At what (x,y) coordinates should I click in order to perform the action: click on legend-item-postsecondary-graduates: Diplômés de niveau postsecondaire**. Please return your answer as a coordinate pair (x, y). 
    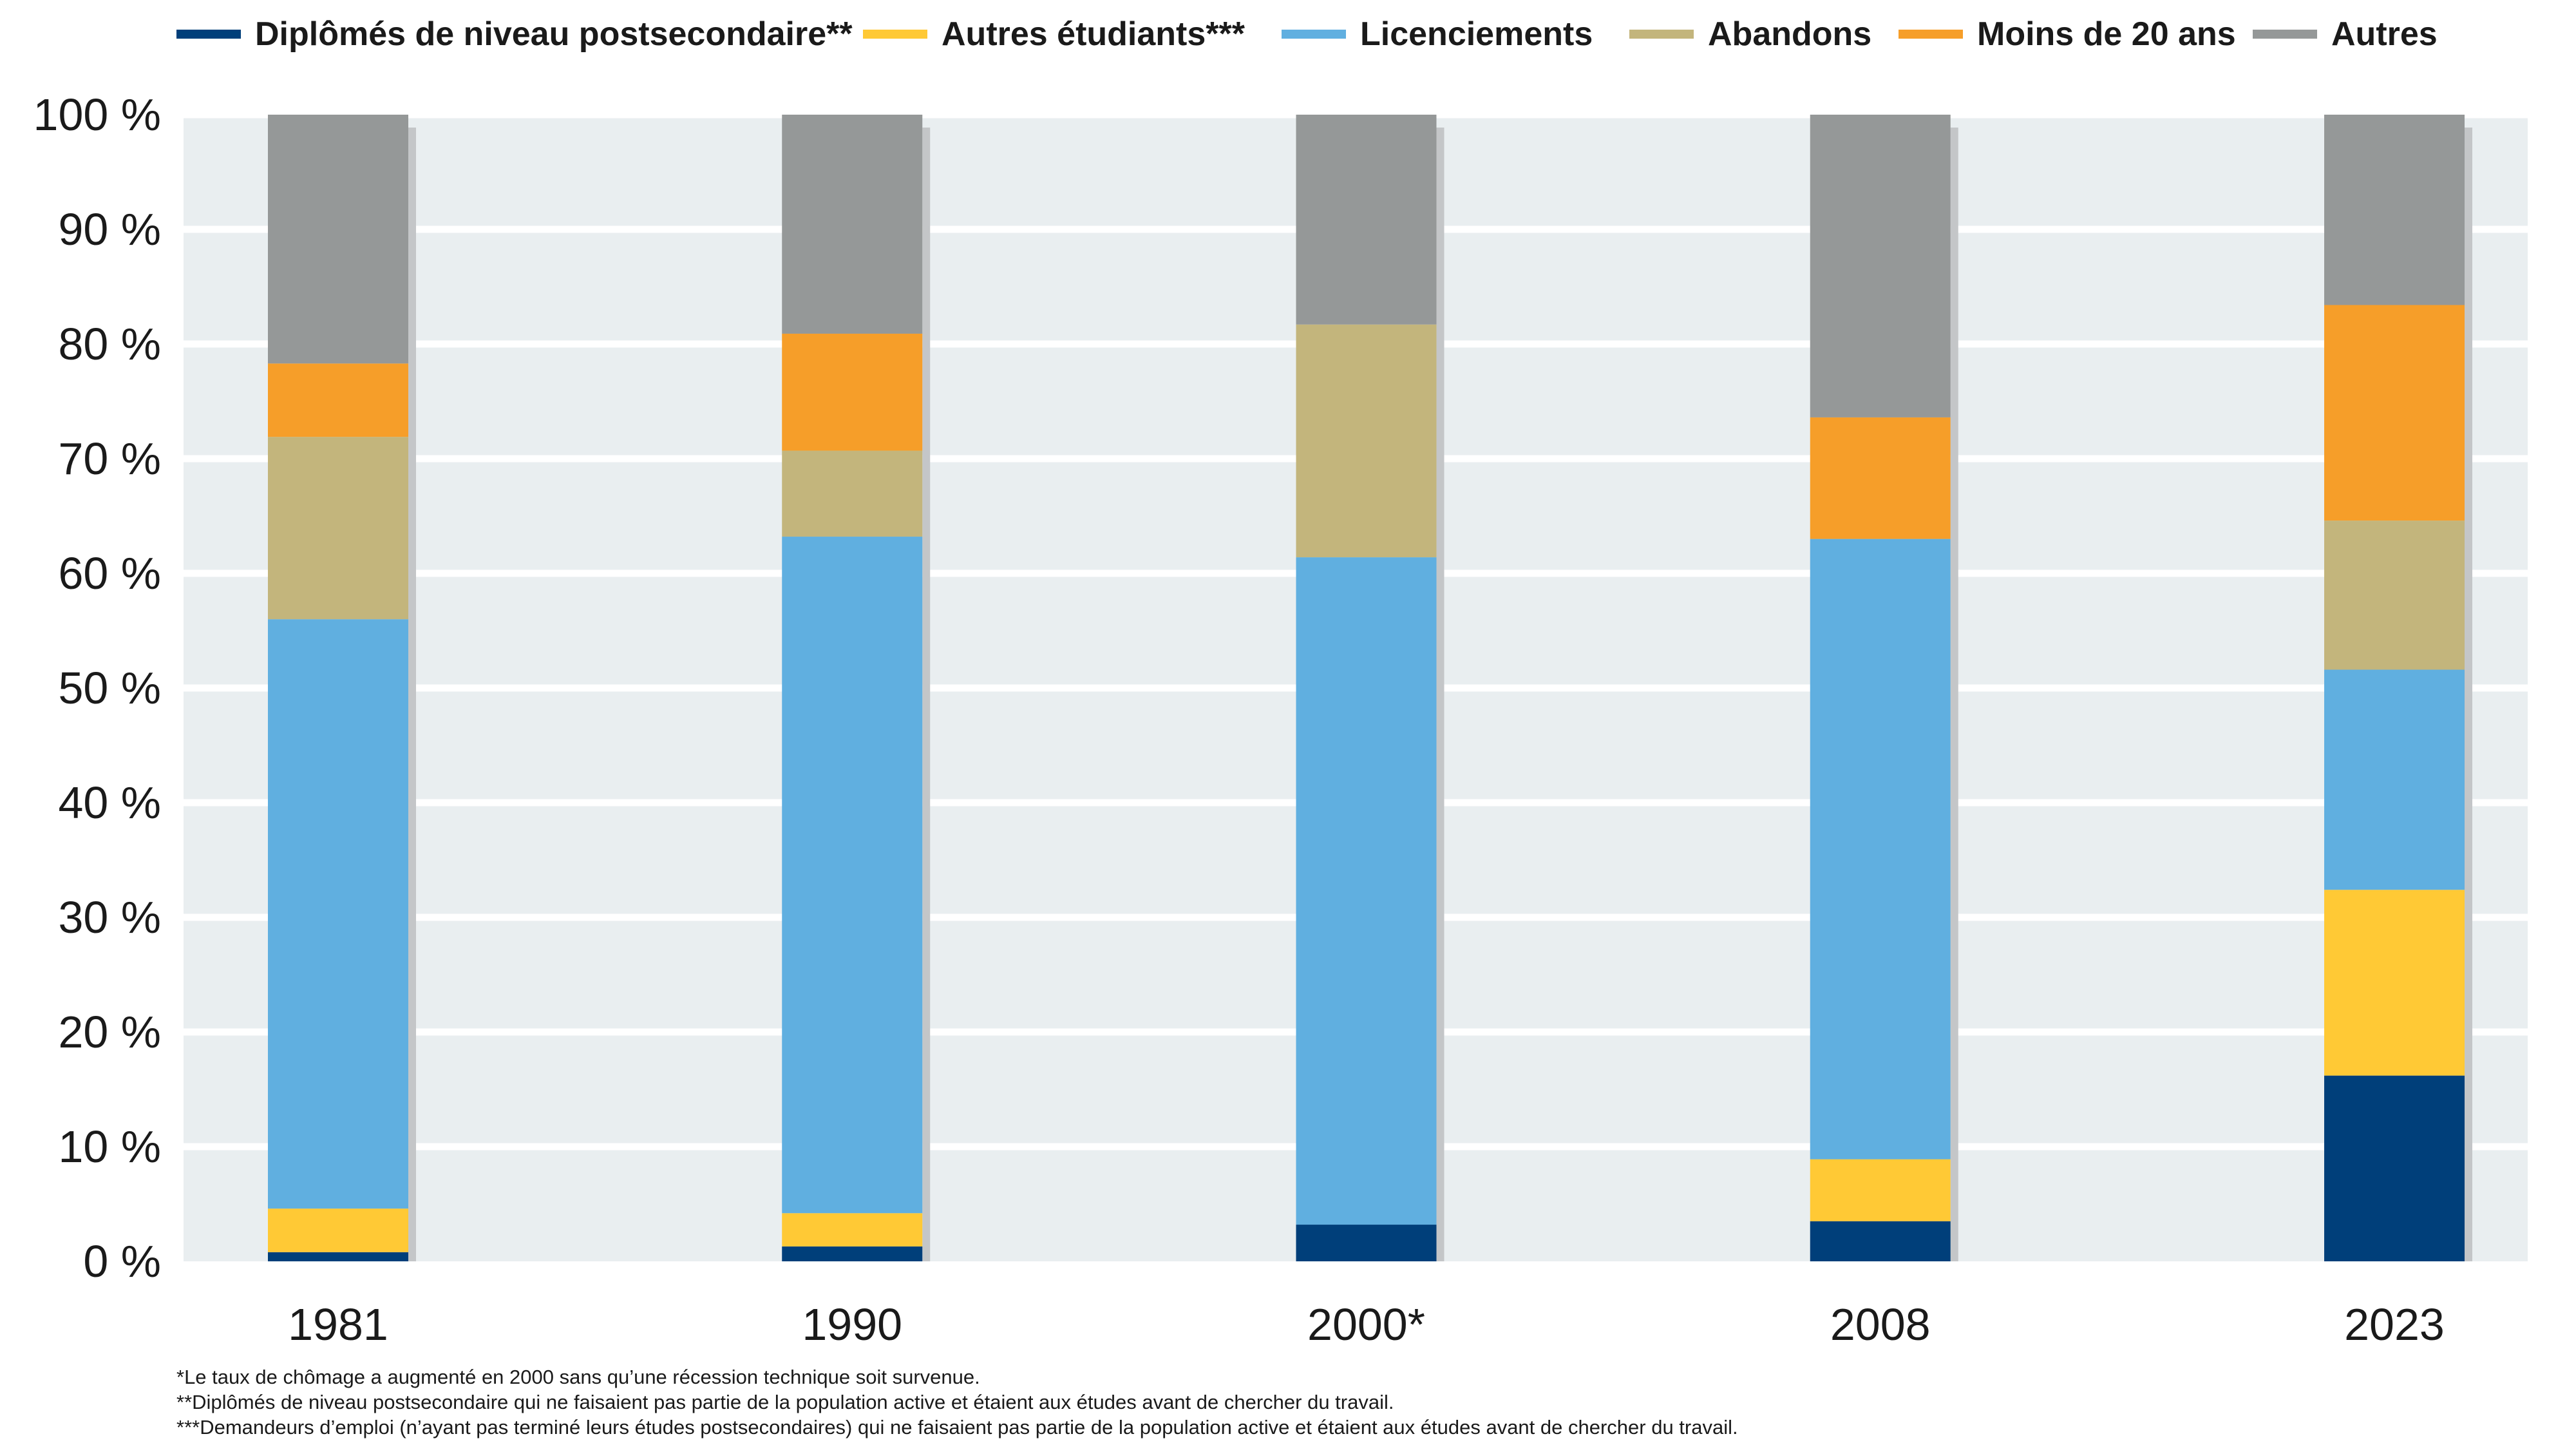
    Looking at the image, I should click on (514, 34).